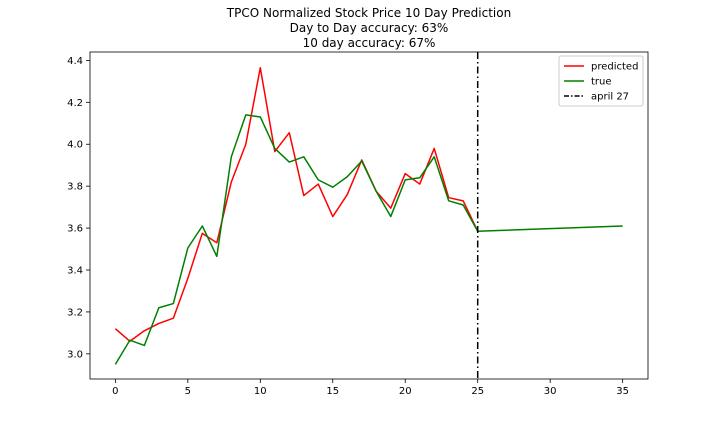 The image size is (720, 432). Describe the element at coordinates (75, 103) in the screenshot. I see `y-tick-label: 4.2` at that location.